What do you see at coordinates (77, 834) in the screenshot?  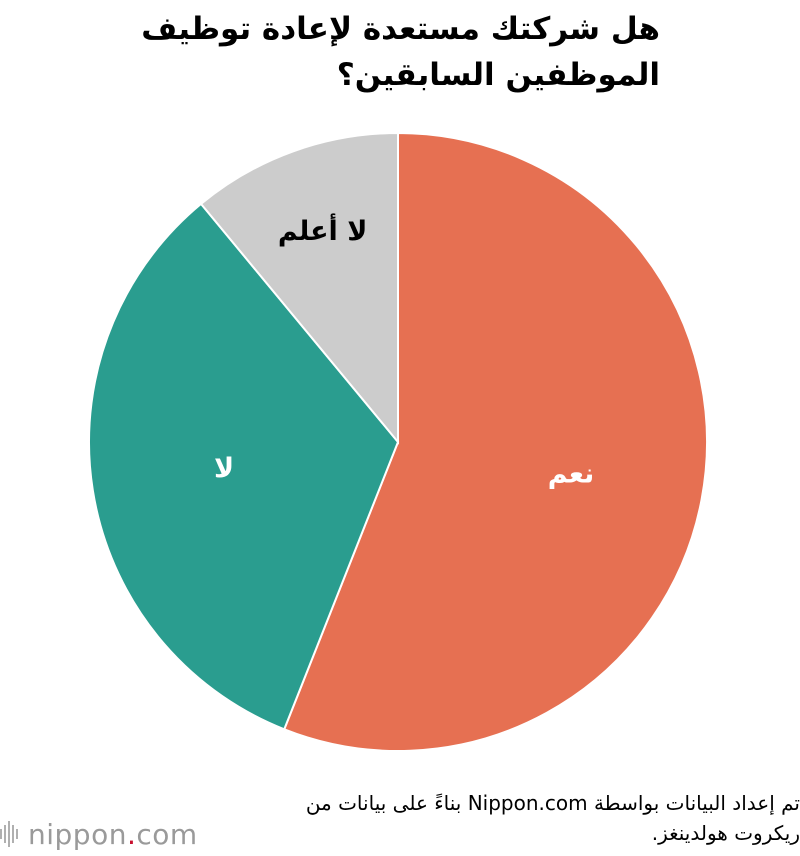 I see `logo-brand-prefix: nippon` at bounding box center [77, 834].